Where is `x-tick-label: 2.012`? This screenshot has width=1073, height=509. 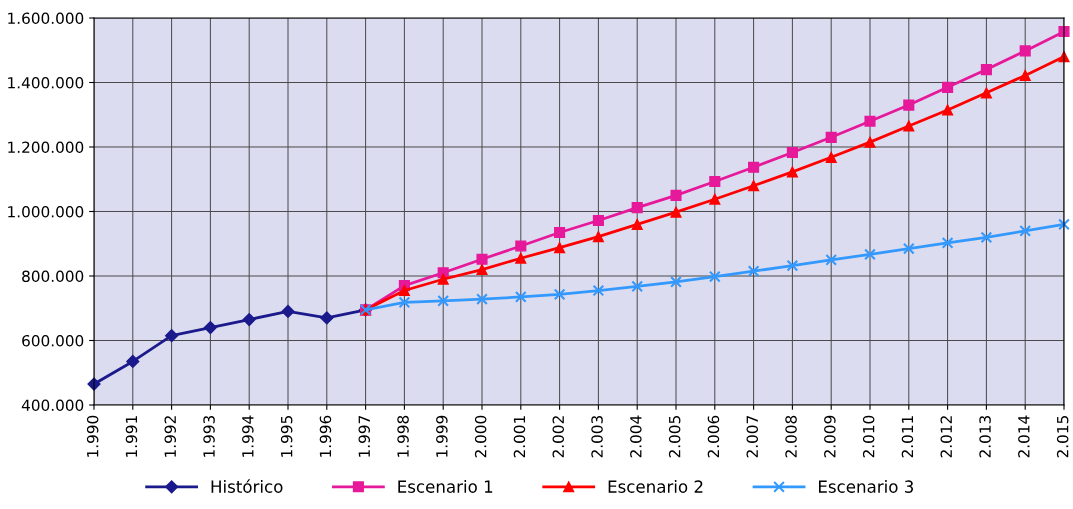
x-tick-label: 2.012 is located at coordinates (946, 437).